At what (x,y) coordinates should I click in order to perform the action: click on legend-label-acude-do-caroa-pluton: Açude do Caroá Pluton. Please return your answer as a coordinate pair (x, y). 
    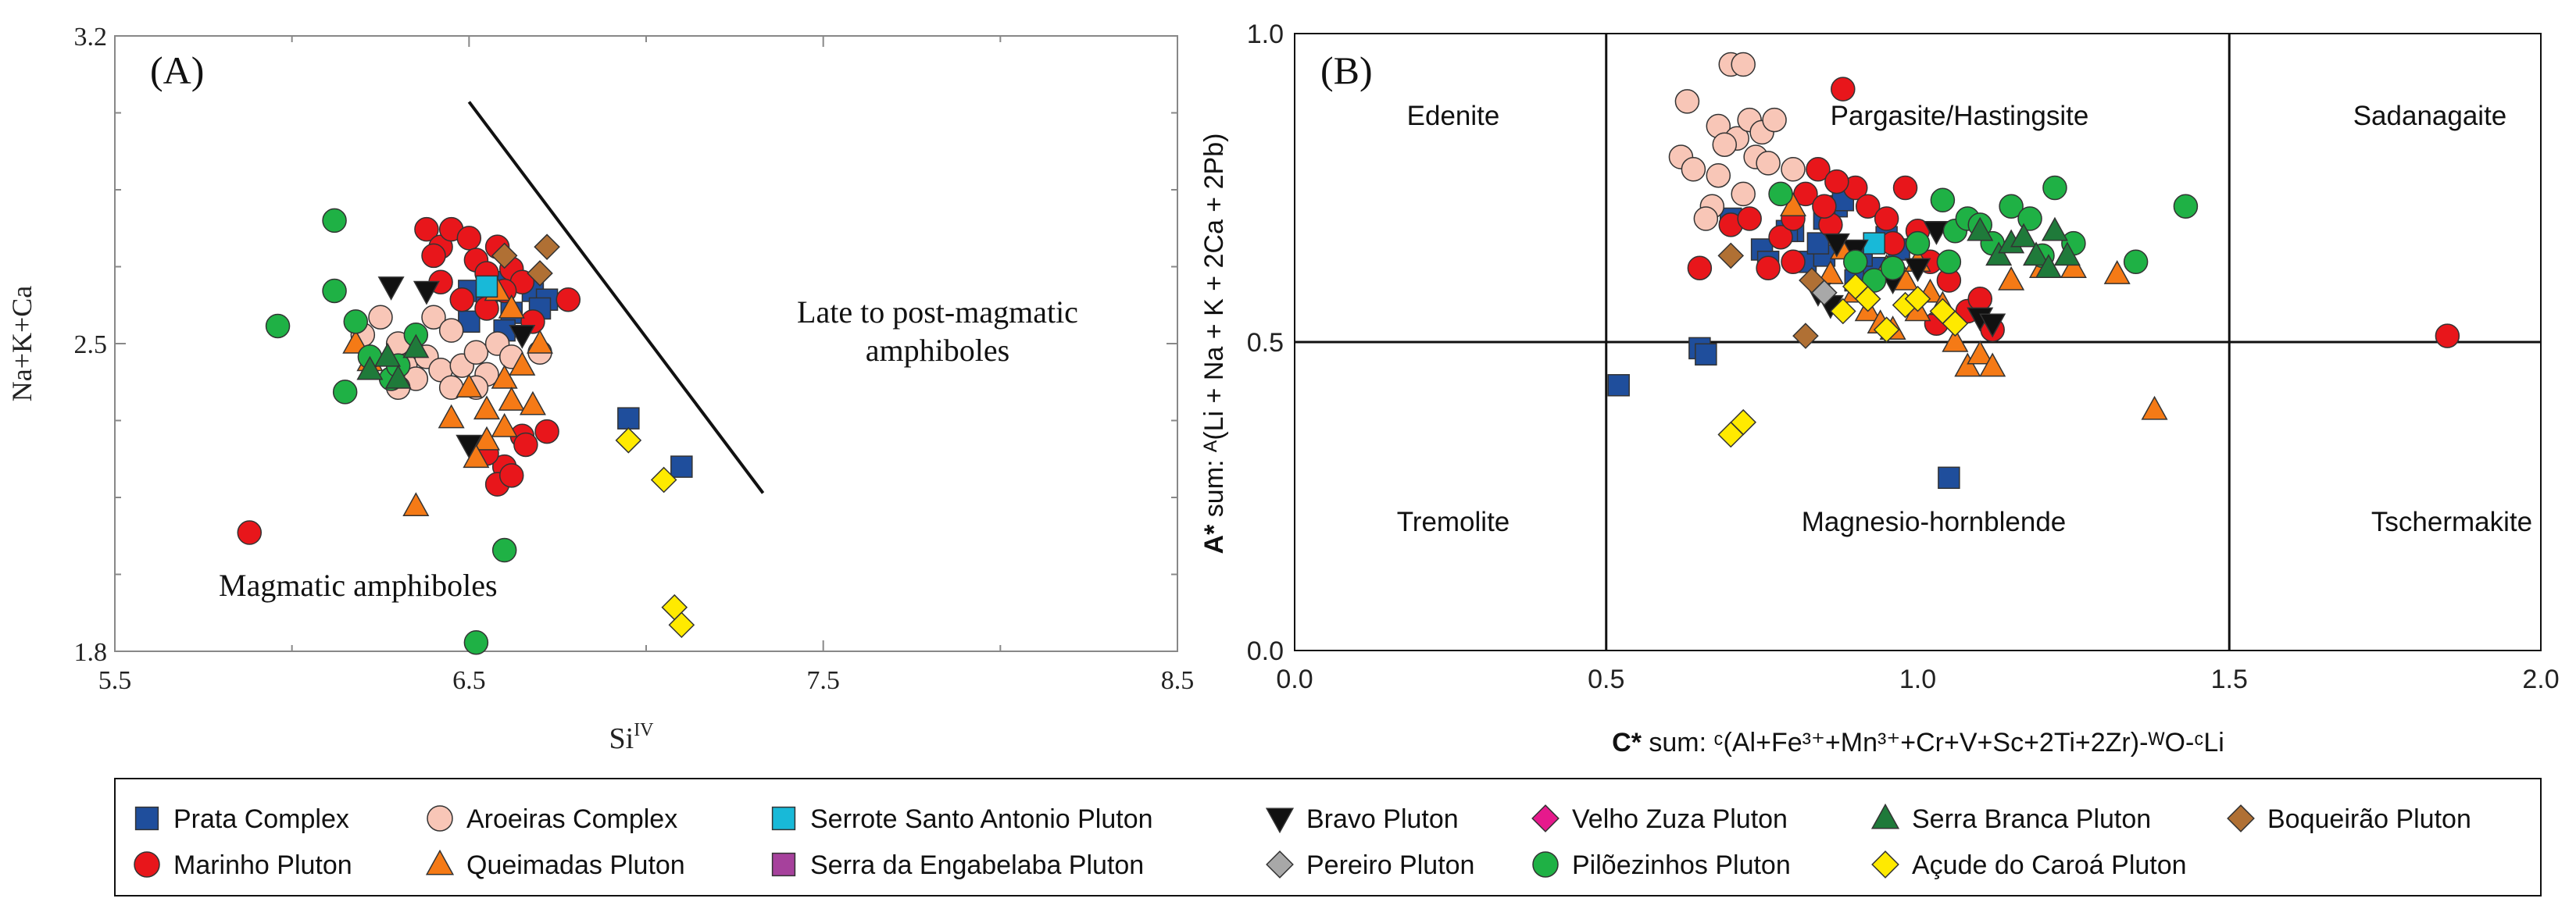
    Looking at the image, I should click on (2049, 865).